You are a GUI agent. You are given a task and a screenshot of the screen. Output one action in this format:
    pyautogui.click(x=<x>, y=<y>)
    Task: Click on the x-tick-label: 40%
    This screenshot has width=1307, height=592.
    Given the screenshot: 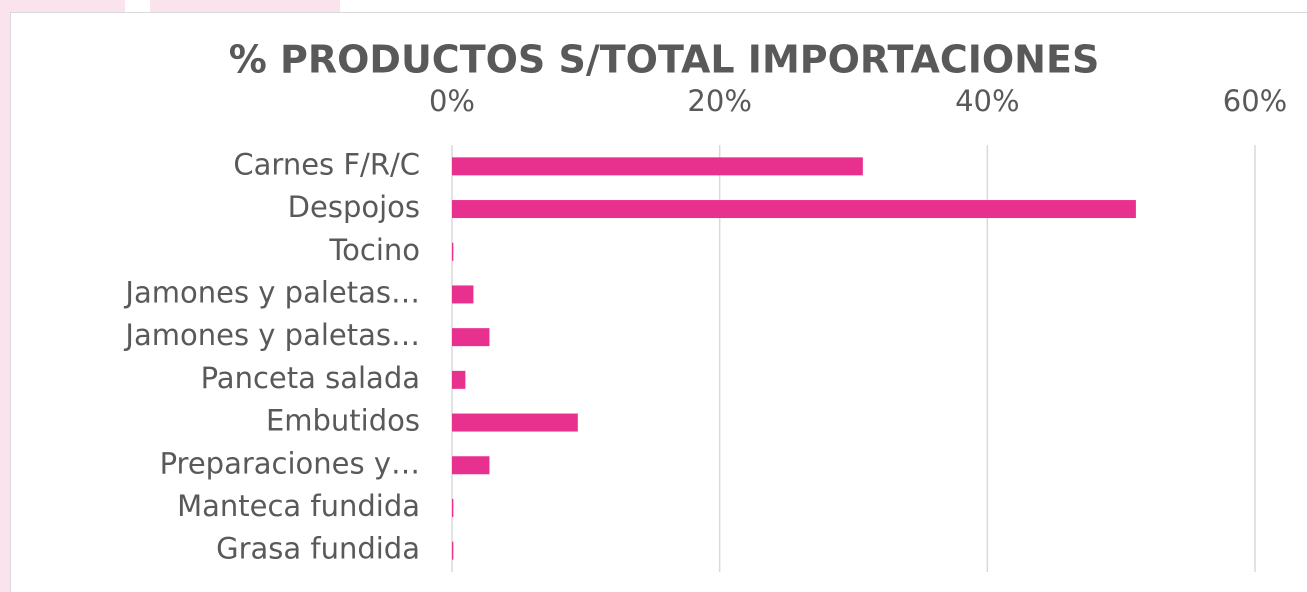 What is the action you would take?
    pyautogui.click(x=987, y=101)
    